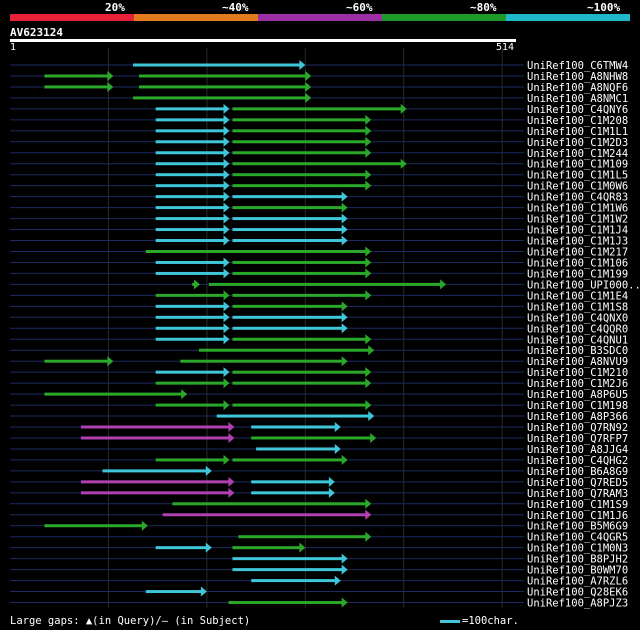 This screenshot has height=630, width=640. What do you see at coordinates (319, 230) in the screenshot?
I see `hit-row: UniRef100_C1M1J4` at bounding box center [319, 230].